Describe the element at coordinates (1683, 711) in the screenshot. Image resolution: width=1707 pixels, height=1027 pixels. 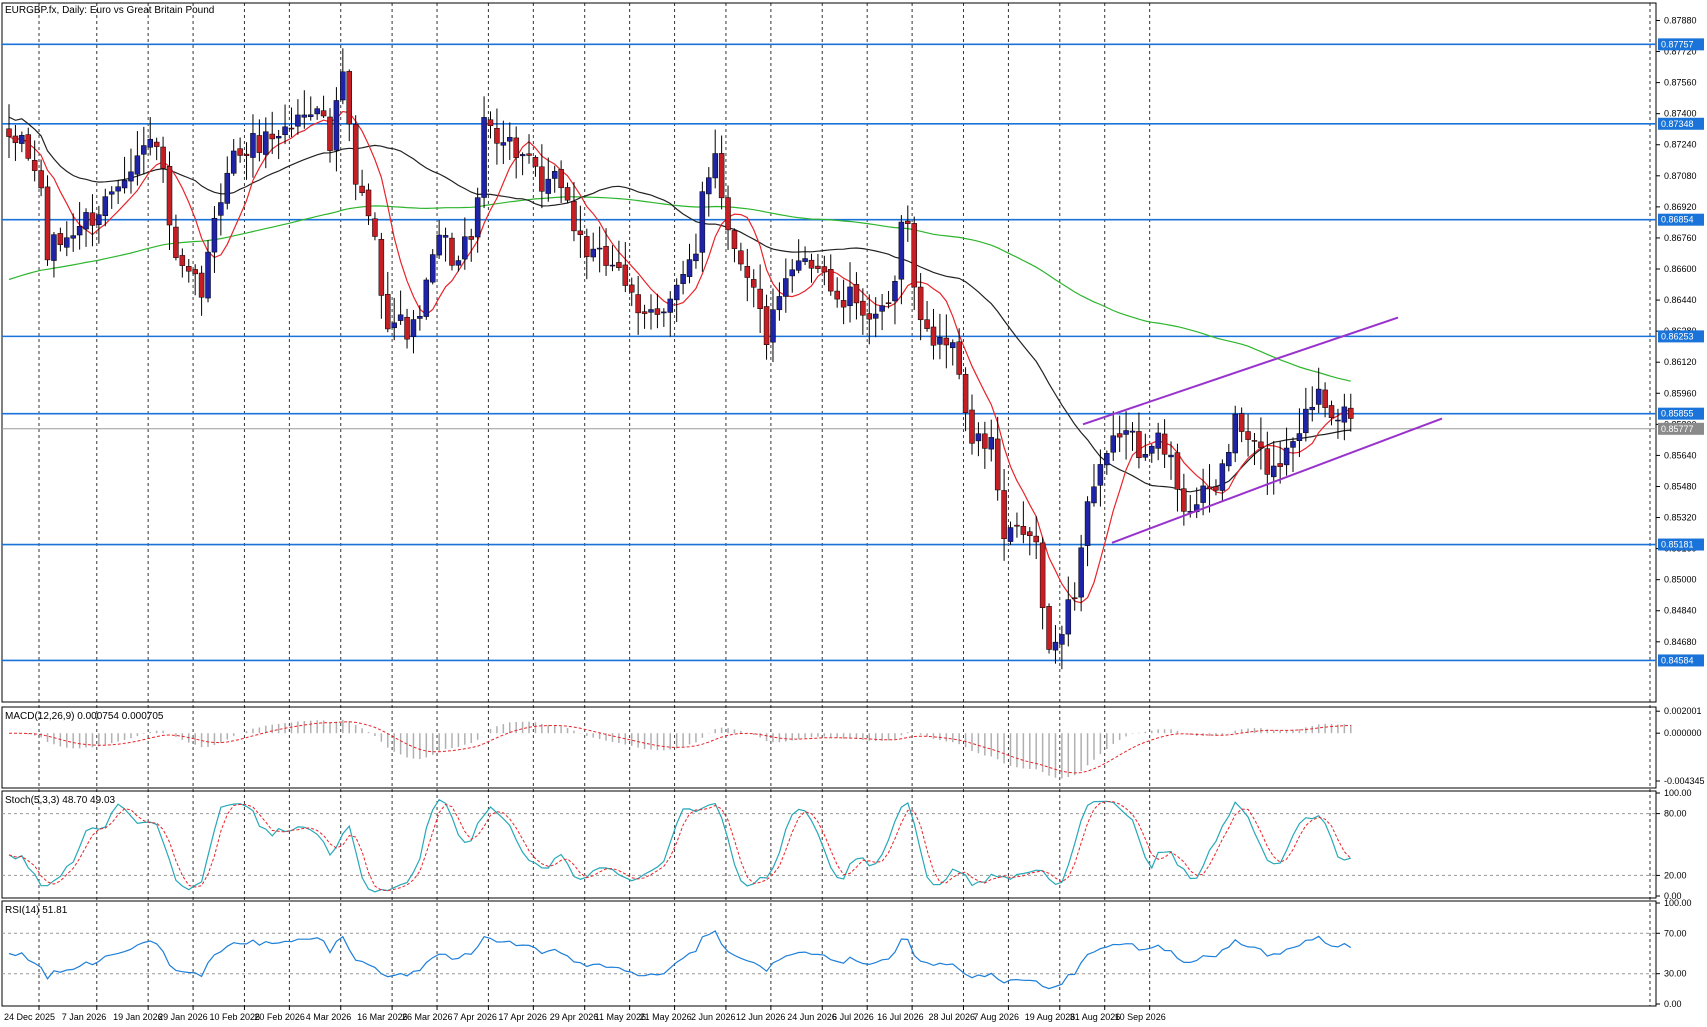
I see `indicator-tick-label: 0.002001` at that location.